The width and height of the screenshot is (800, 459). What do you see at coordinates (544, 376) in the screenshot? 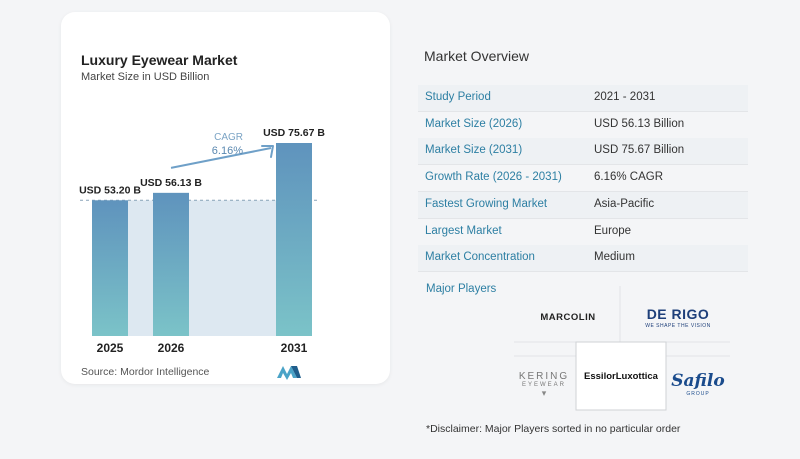
I see `kering-logo: KERING` at bounding box center [544, 376].